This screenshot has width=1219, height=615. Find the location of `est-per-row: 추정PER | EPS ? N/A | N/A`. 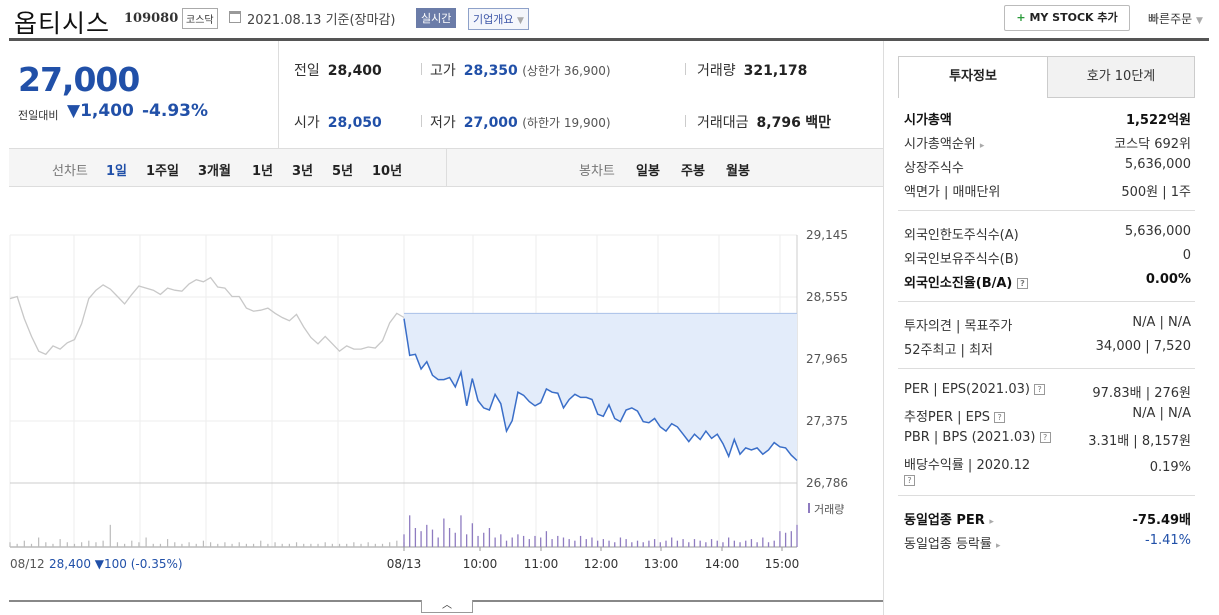

est-per-row: 추정PER | EPS ? N/A | N/A is located at coordinates (1047, 415).